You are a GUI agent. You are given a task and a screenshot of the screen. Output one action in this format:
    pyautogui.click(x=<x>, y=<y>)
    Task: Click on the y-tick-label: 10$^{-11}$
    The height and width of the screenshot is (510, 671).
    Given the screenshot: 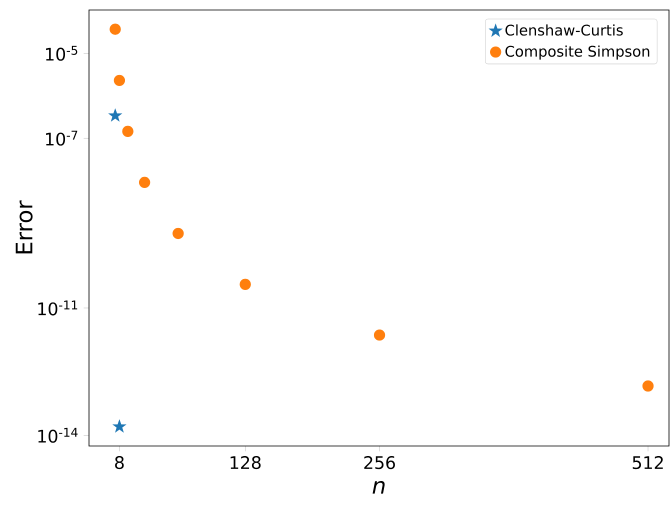 What is the action you would take?
    pyautogui.click(x=58, y=308)
    